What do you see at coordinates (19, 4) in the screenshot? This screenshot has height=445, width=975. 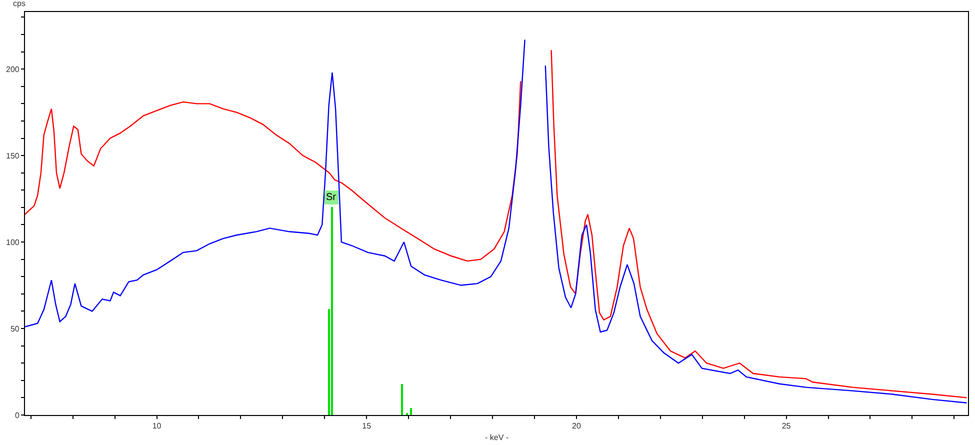 I see `y-axis-title: cps` at bounding box center [19, 4].